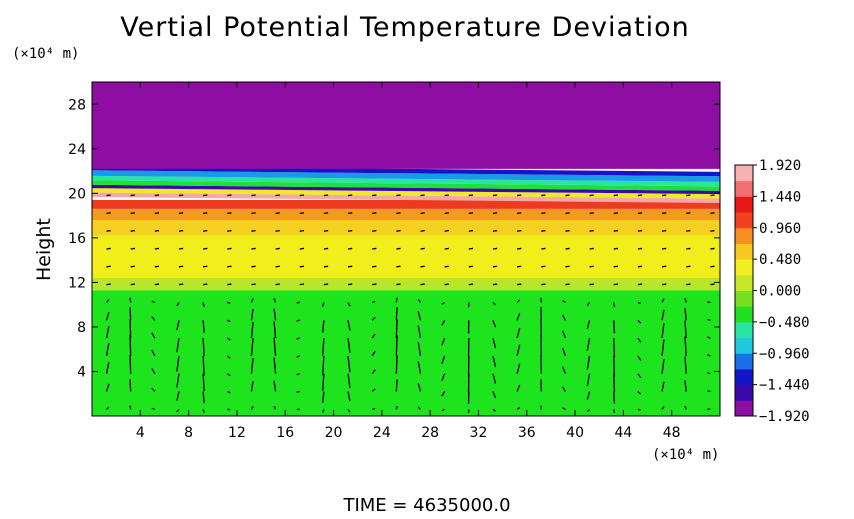  Describe the element at coordinates (780, 292) in the screenshot. I see `colorbar-label-4: 0.000` at that location.